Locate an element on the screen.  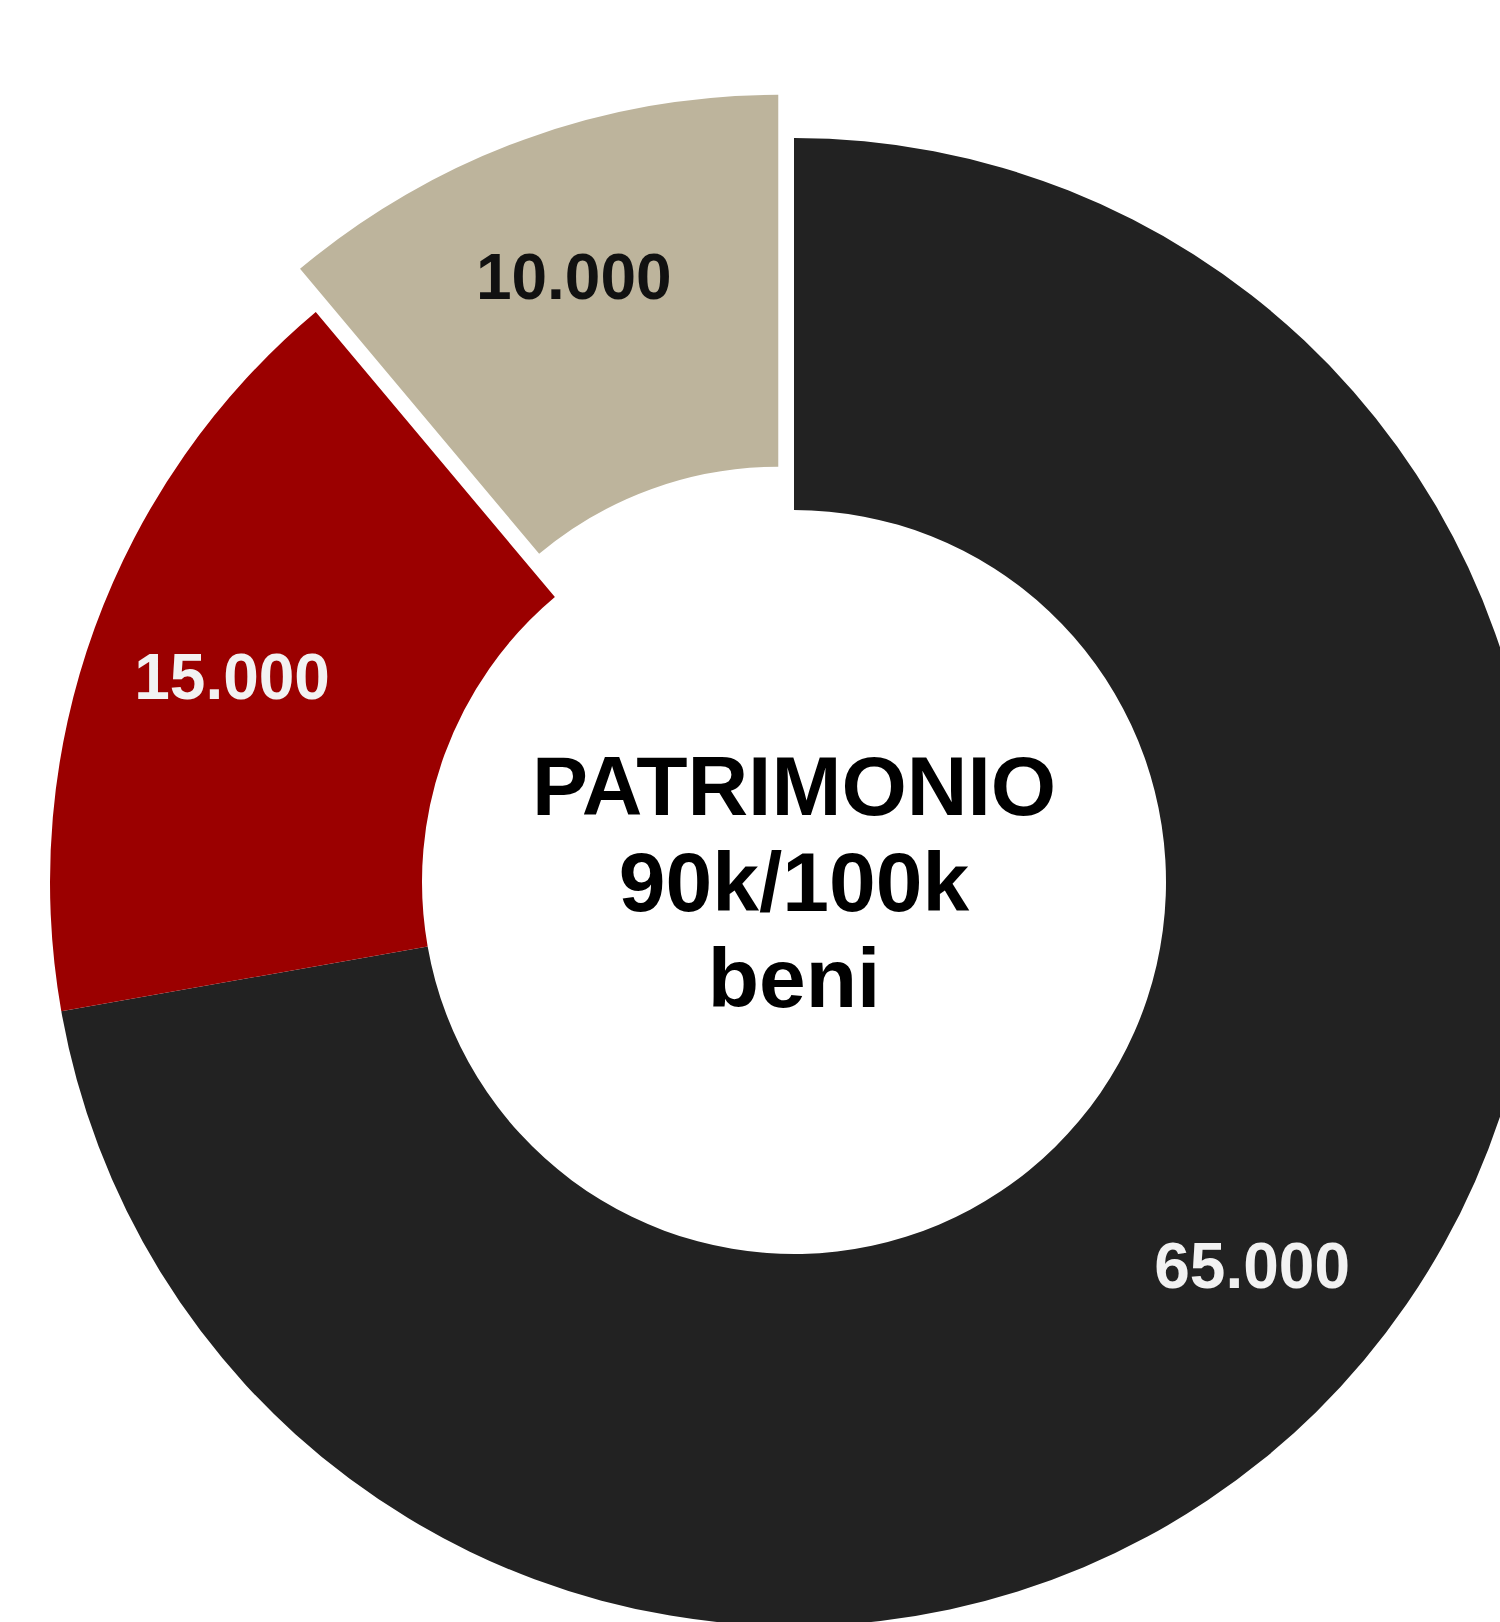
data-label: 15.000 is located at coordinates (232, 677).